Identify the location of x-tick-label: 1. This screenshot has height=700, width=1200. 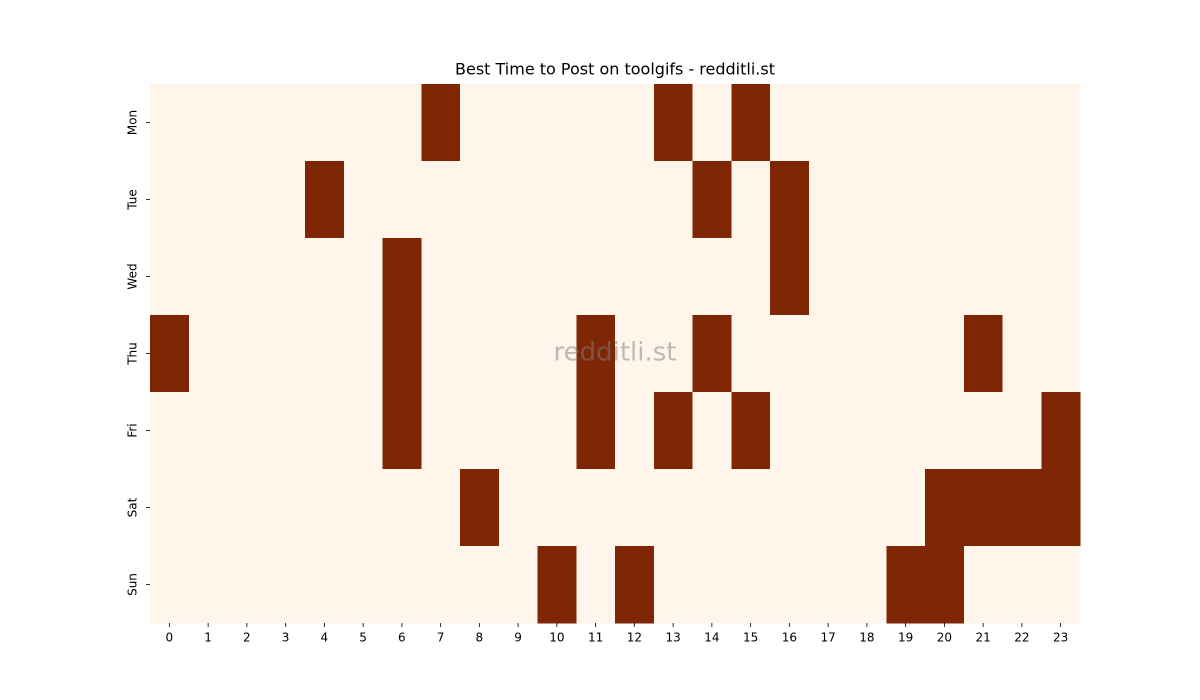
(208, 638).